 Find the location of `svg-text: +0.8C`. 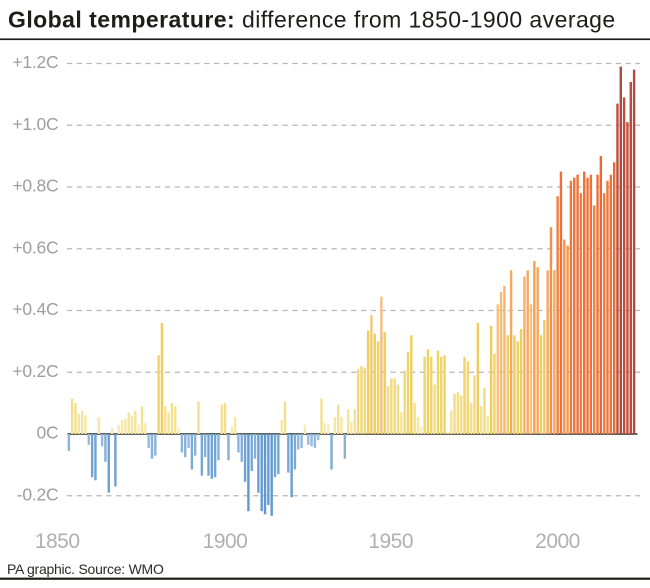

svg-text: +0.8C is located at coordinates (35, 186).